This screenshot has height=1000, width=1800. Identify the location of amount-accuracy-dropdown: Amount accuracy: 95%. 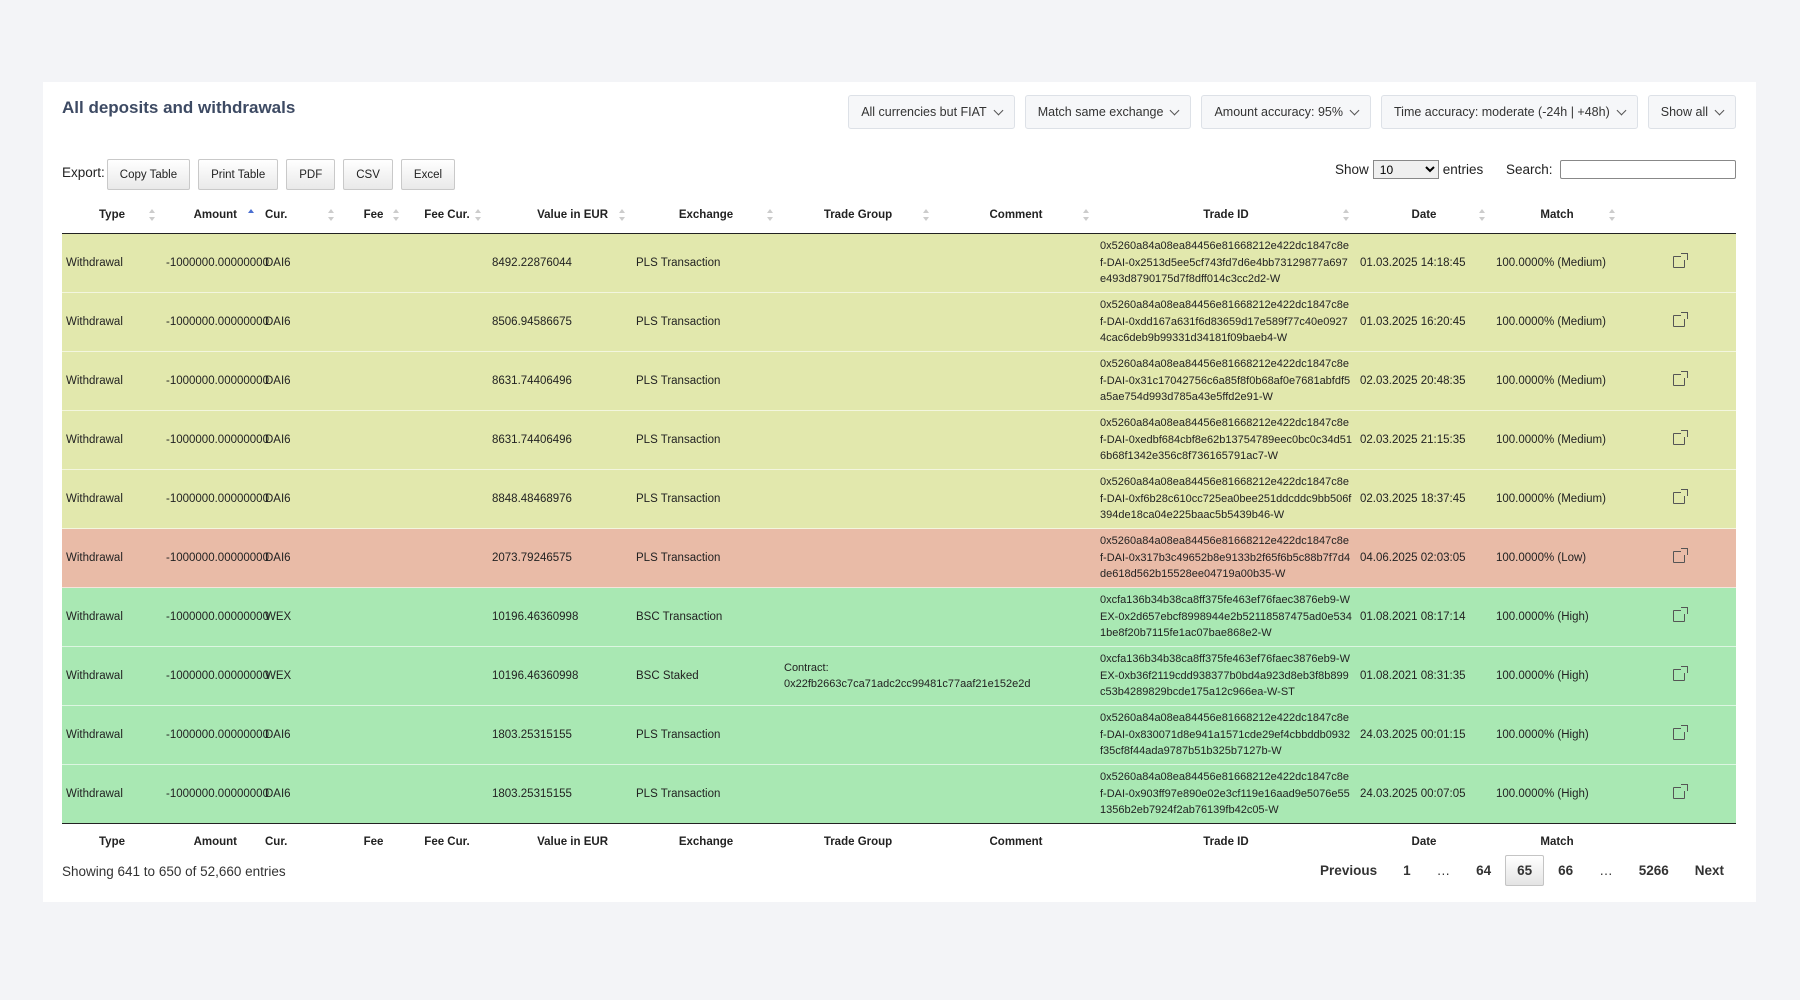
(1286, 112).